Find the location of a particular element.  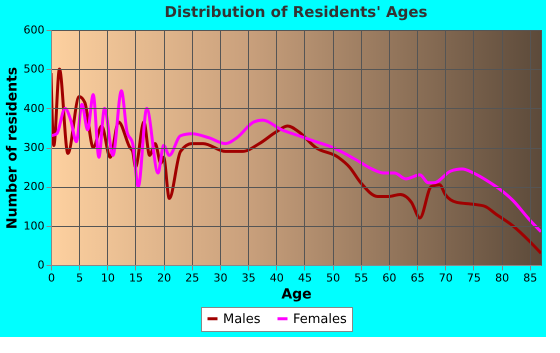

x-axis-title: Age is located at coordinates (296, 294).